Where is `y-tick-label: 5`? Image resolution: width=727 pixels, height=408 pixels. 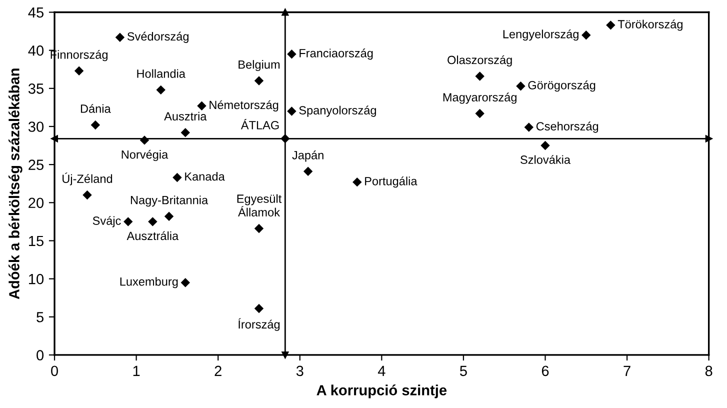
y-tick-label: 5 is located at coordinates (40, 317).